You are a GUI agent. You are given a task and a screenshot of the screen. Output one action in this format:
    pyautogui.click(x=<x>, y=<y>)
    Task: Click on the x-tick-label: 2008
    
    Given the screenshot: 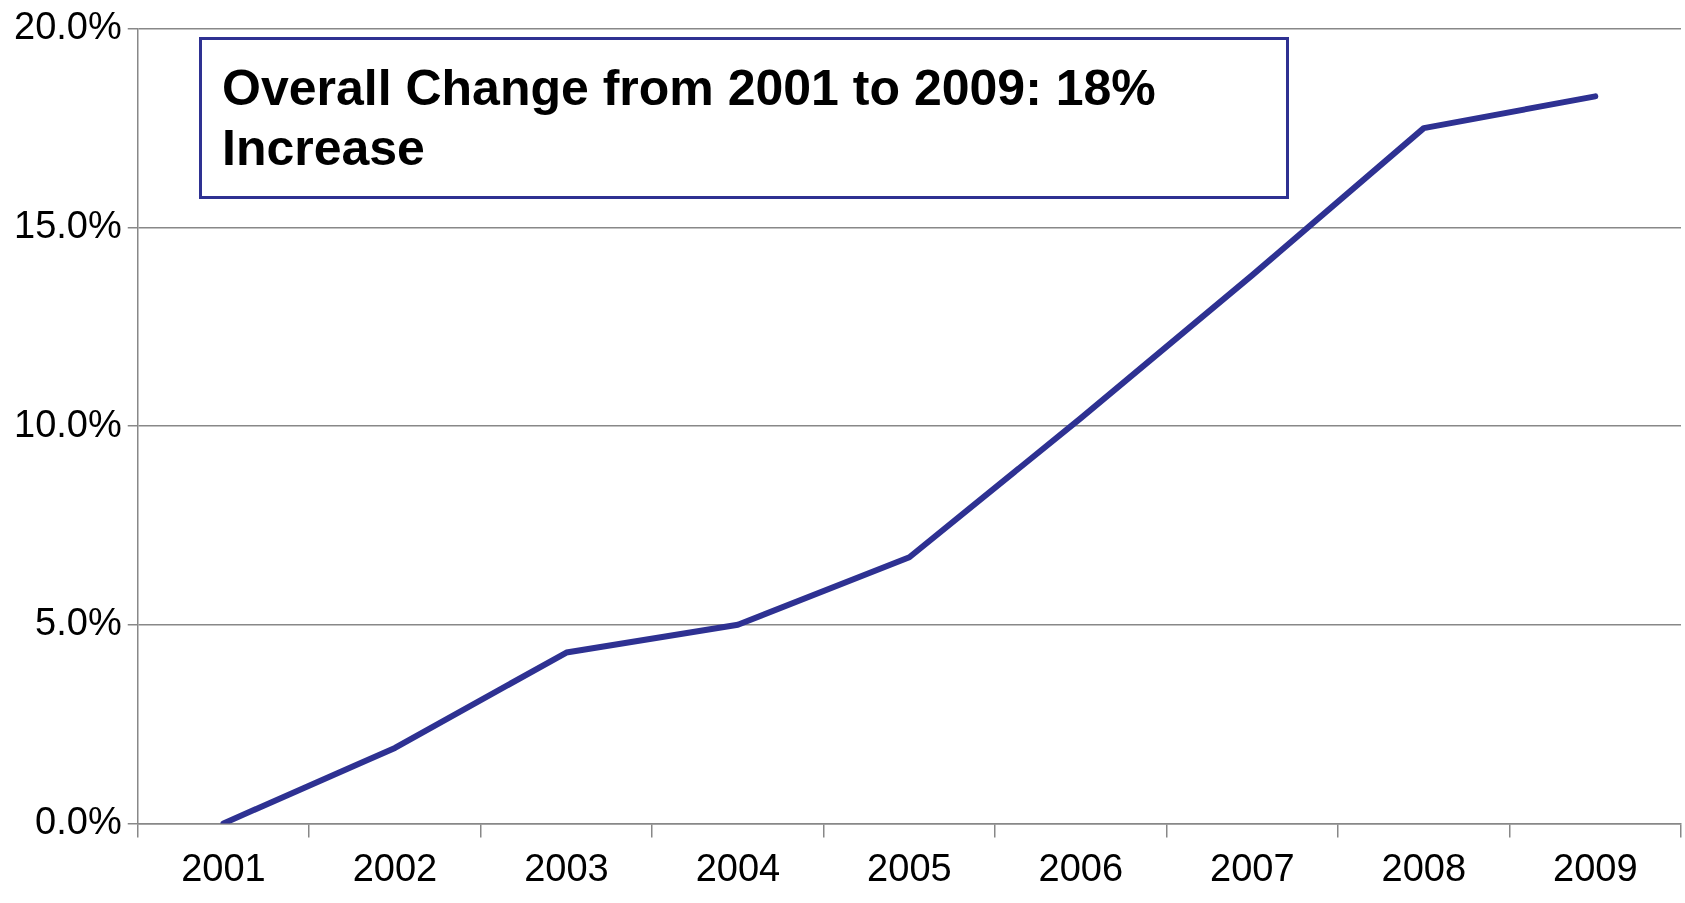 What is the action you would take?
    pyautogui.click(x=1424, y=867)
    